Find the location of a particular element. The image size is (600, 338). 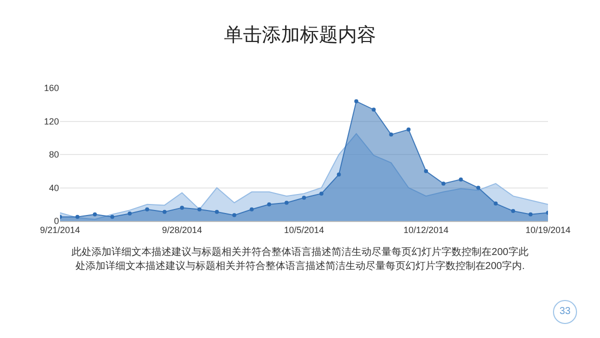

chart-title: 单击添加标题内容 is located at coordinates (300, 35).